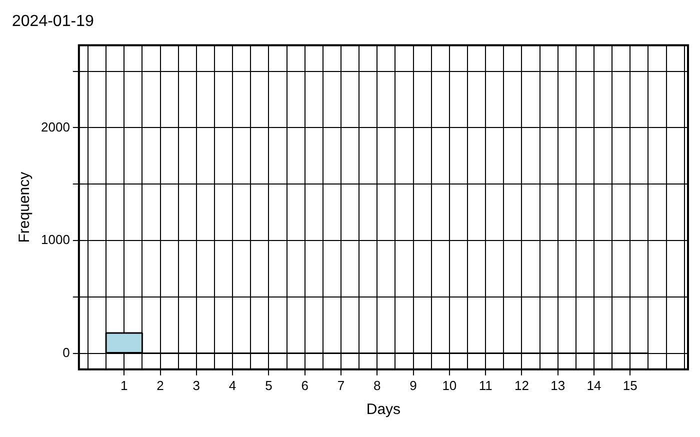 Image resolution: width=700 pixels, height=437 pixels. I want to click on x-tick-label: 11, so click(485, 385).